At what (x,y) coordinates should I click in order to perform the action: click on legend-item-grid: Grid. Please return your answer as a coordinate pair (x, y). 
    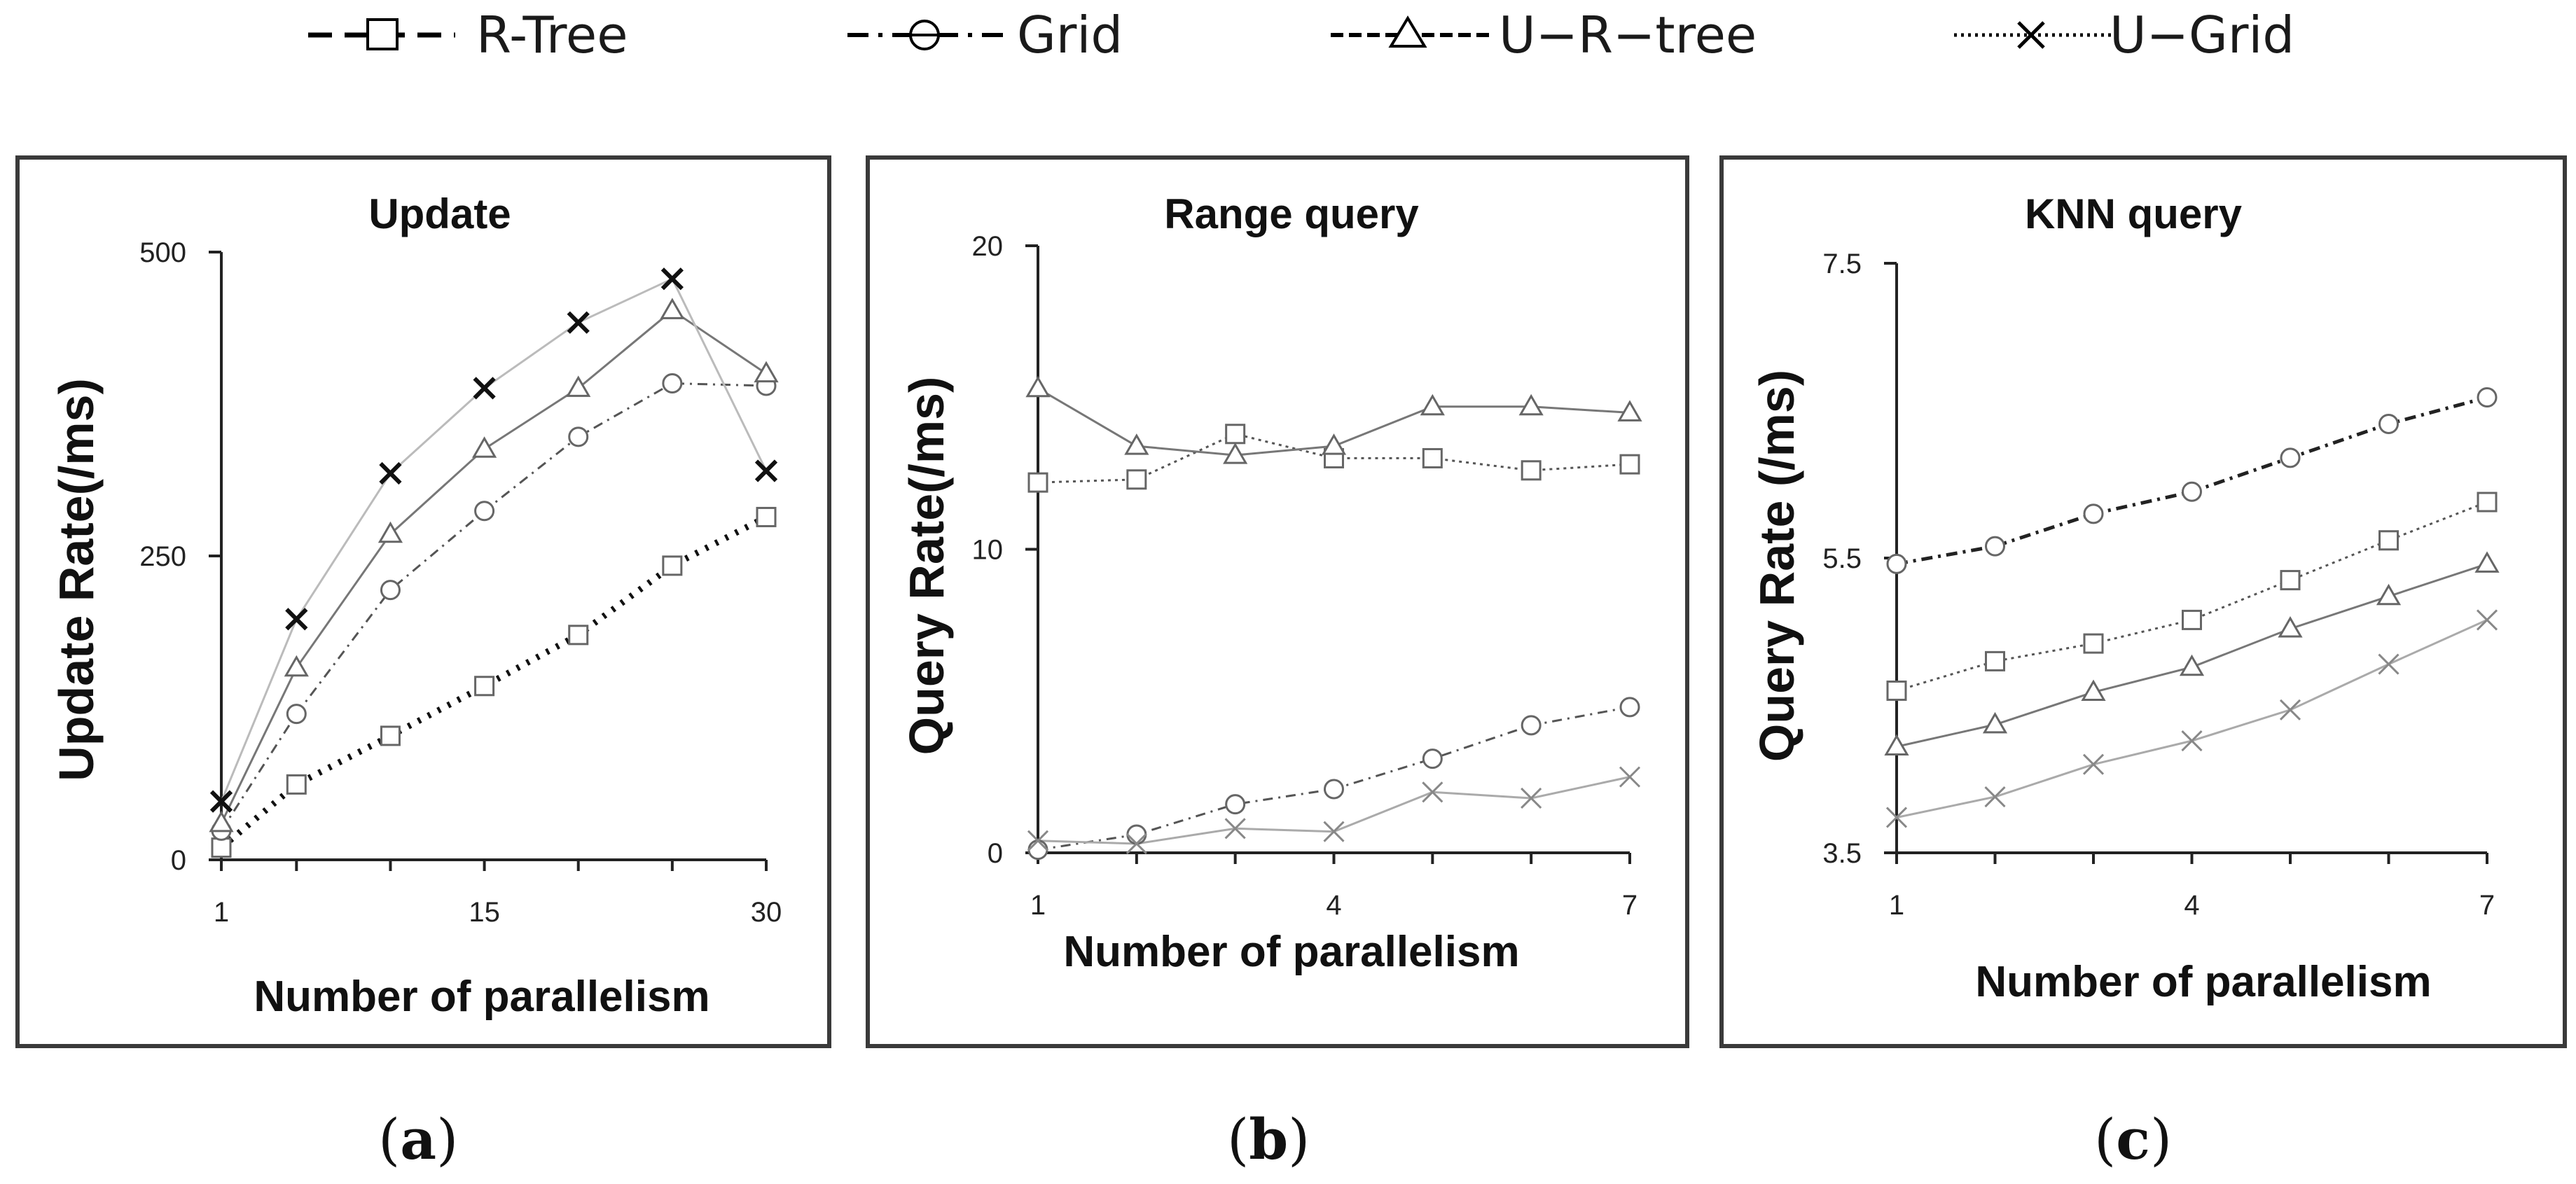
    Looking at the image, I should click on (995, 35).